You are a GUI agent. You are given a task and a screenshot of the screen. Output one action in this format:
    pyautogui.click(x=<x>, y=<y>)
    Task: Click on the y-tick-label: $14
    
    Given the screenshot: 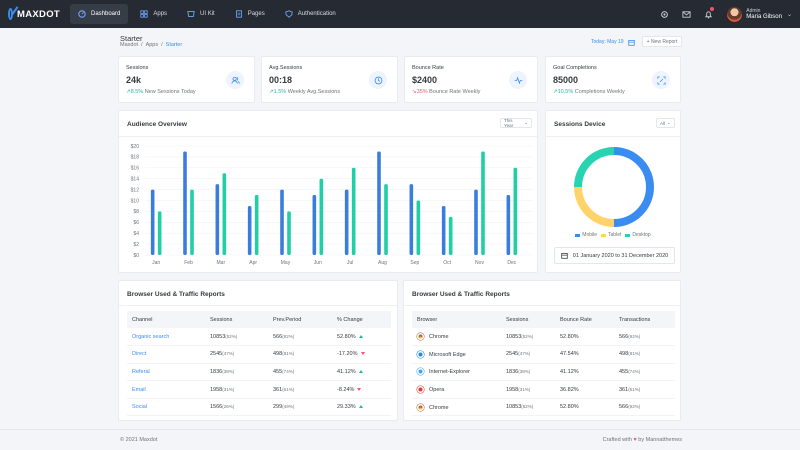 What is the action you would take?
    pyautogui.click(x=135, y=180)
    